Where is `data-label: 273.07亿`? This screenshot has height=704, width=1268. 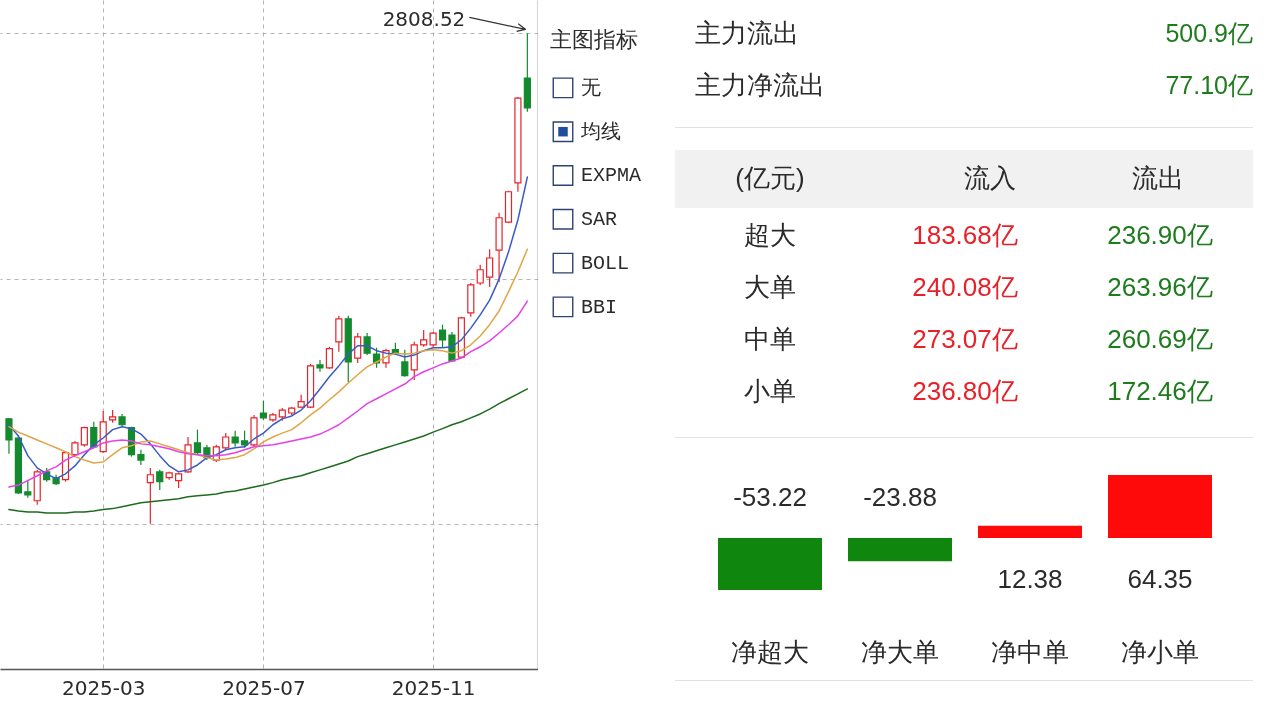 data-label: 273.07亿 is located at coordinates (965, 339).